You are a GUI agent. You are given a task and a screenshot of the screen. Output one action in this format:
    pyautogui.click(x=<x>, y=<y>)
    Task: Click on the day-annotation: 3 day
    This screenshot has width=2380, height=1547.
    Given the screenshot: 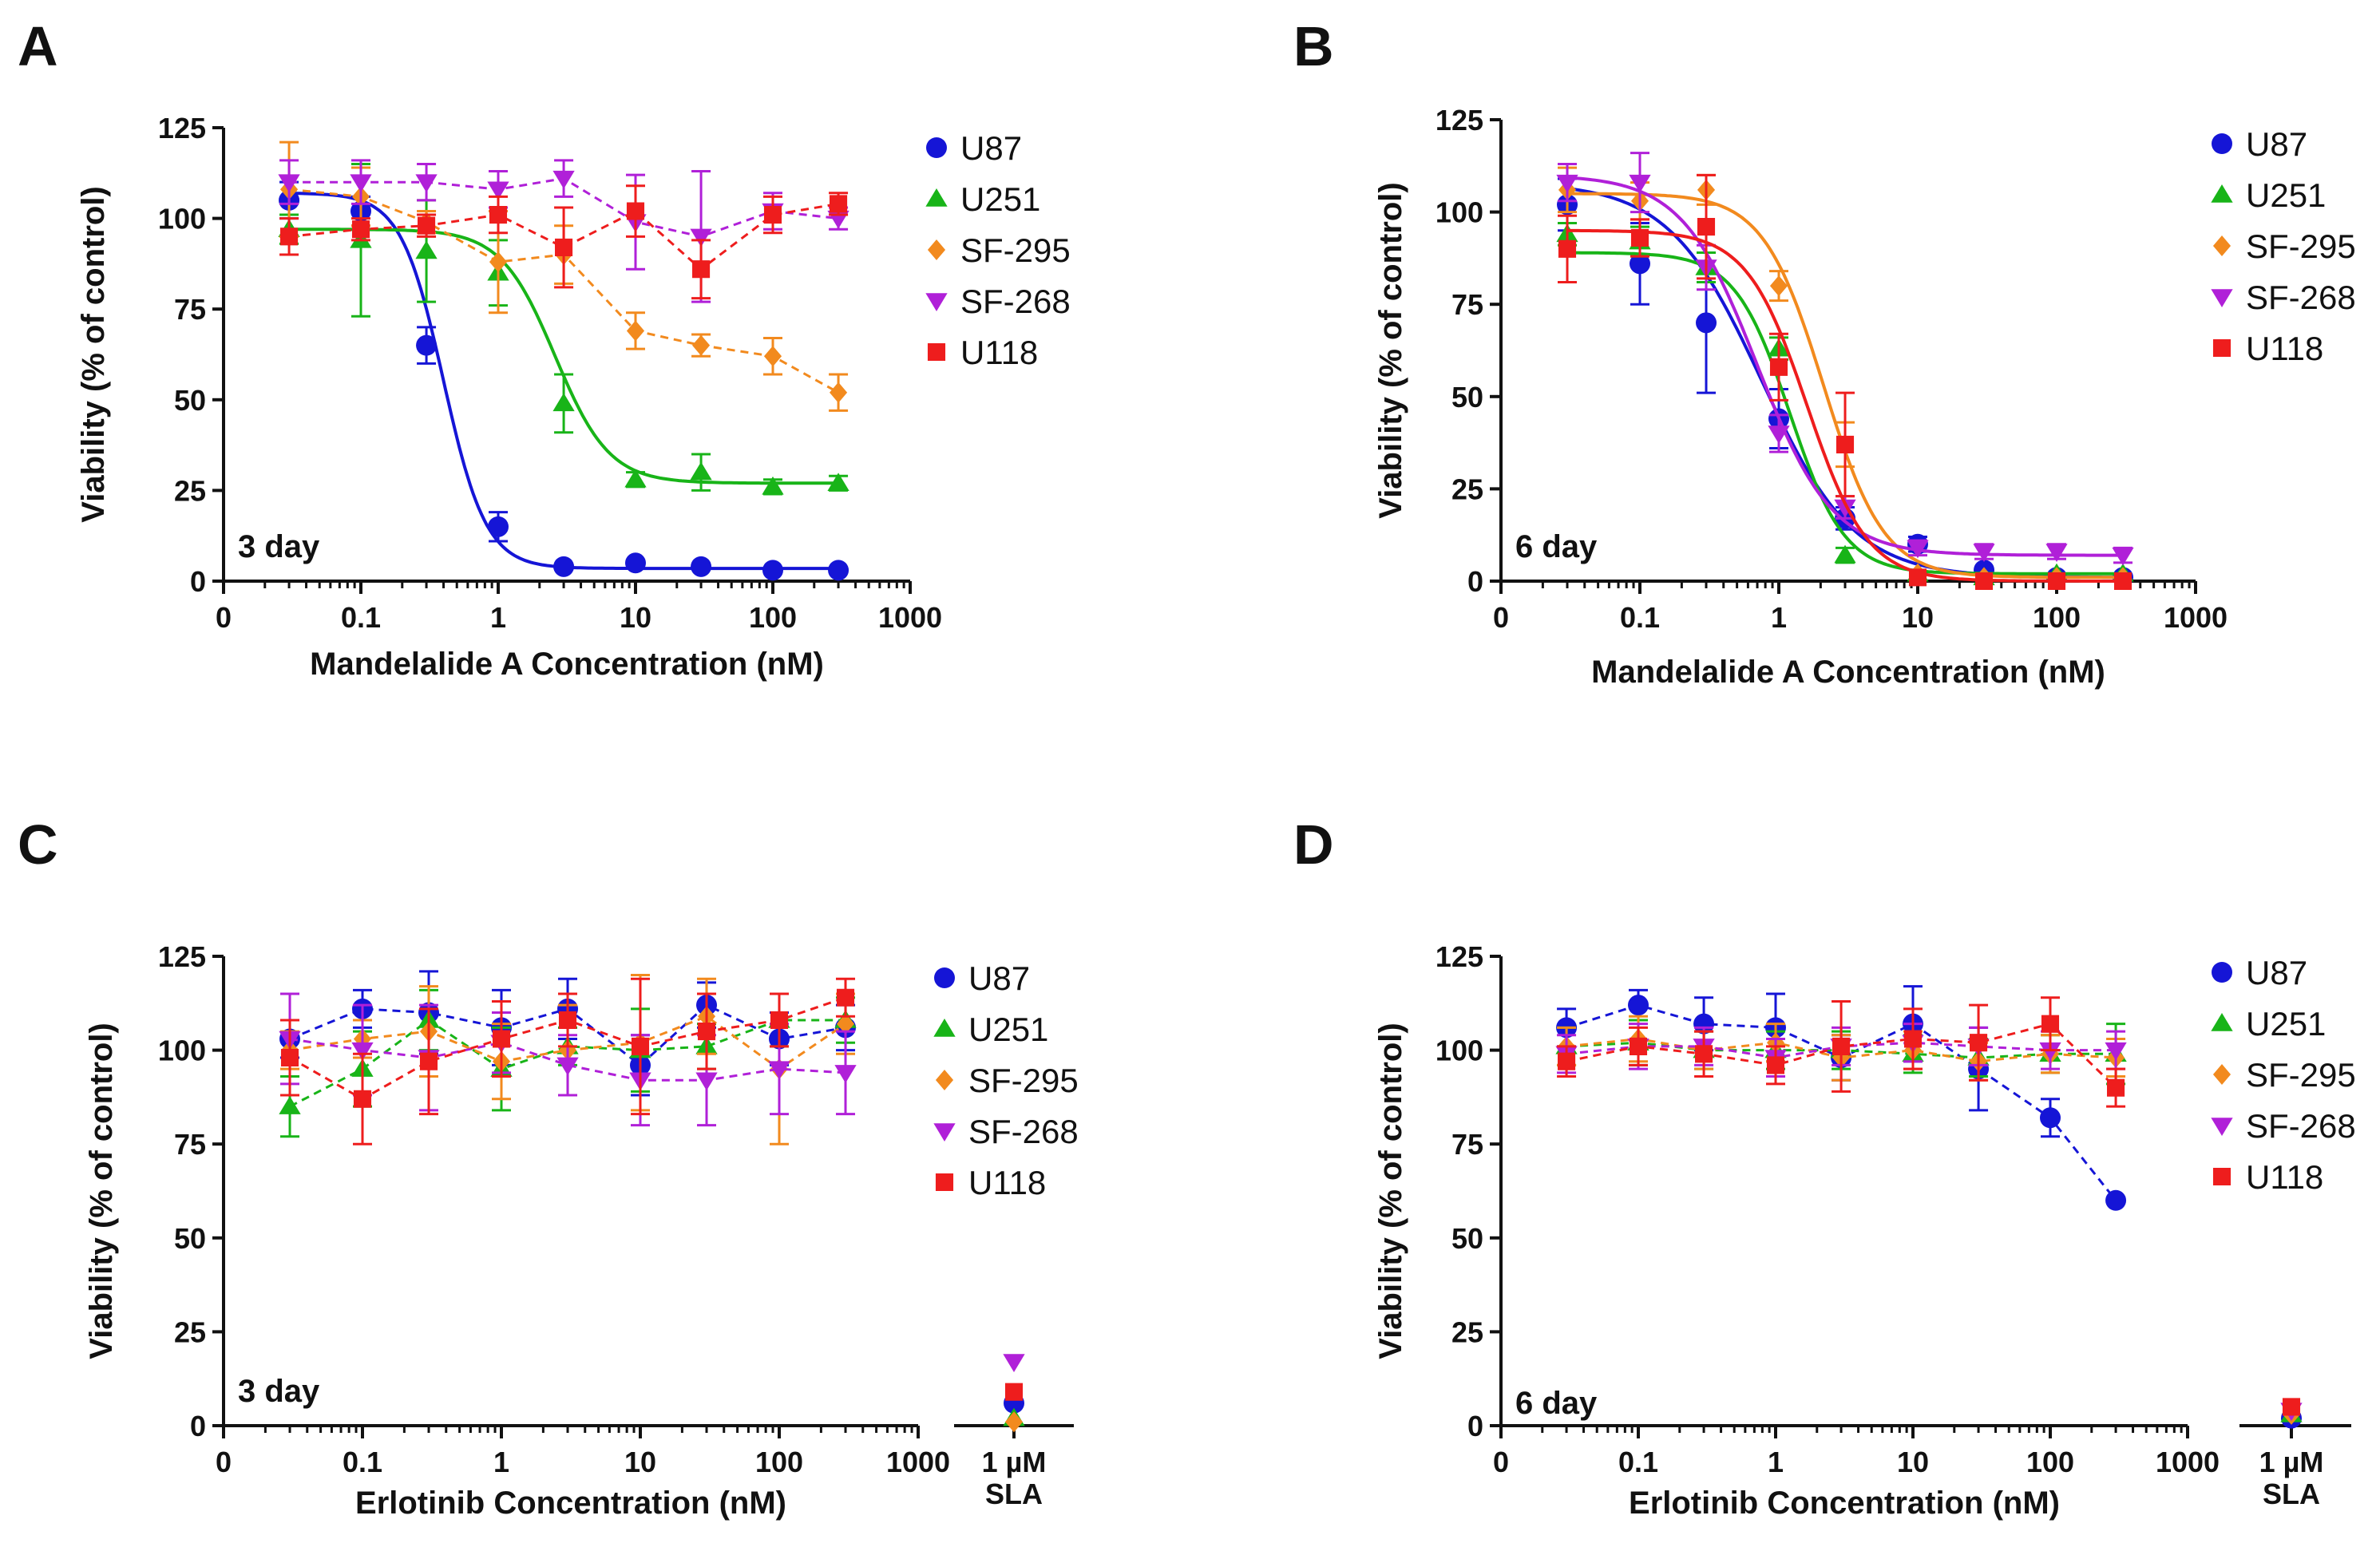 What is the action you would take?
    pyautogui.click(x=279, y=1392)
    